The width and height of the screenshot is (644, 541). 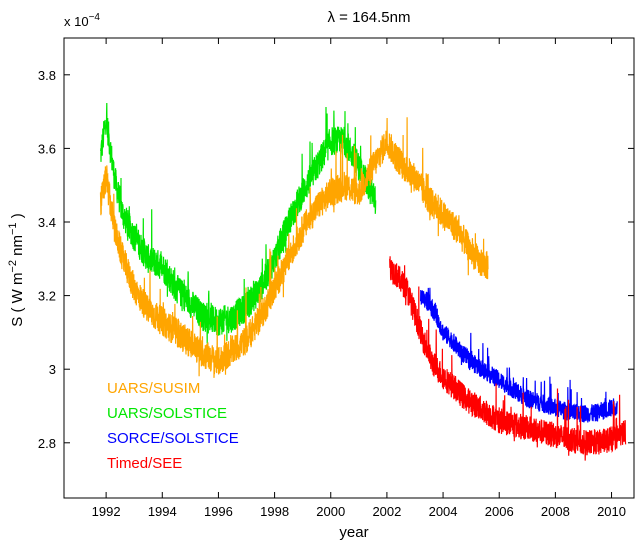 What do you see at coordinates (611, 511) in the screenshot?
I see `x-tick-label: 2010` at bounding box center [611, 511].